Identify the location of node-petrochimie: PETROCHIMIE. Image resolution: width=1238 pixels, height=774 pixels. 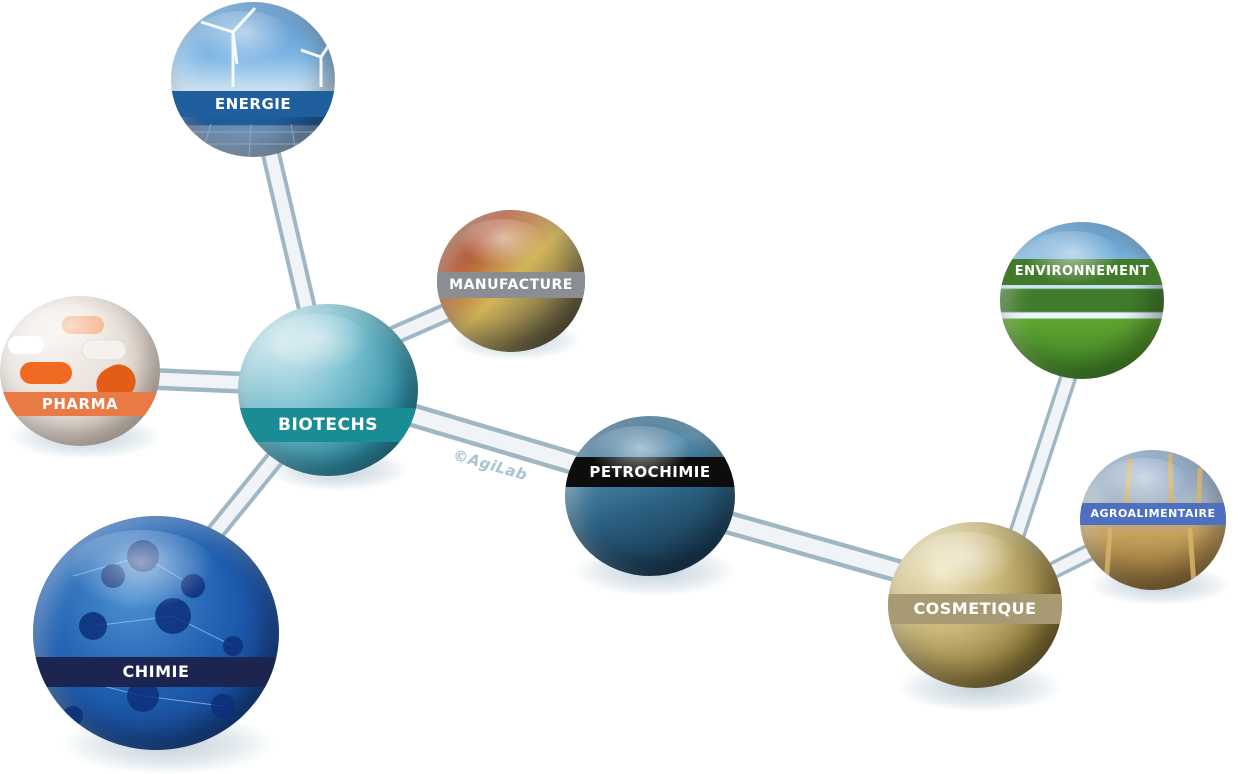
(650, 506).